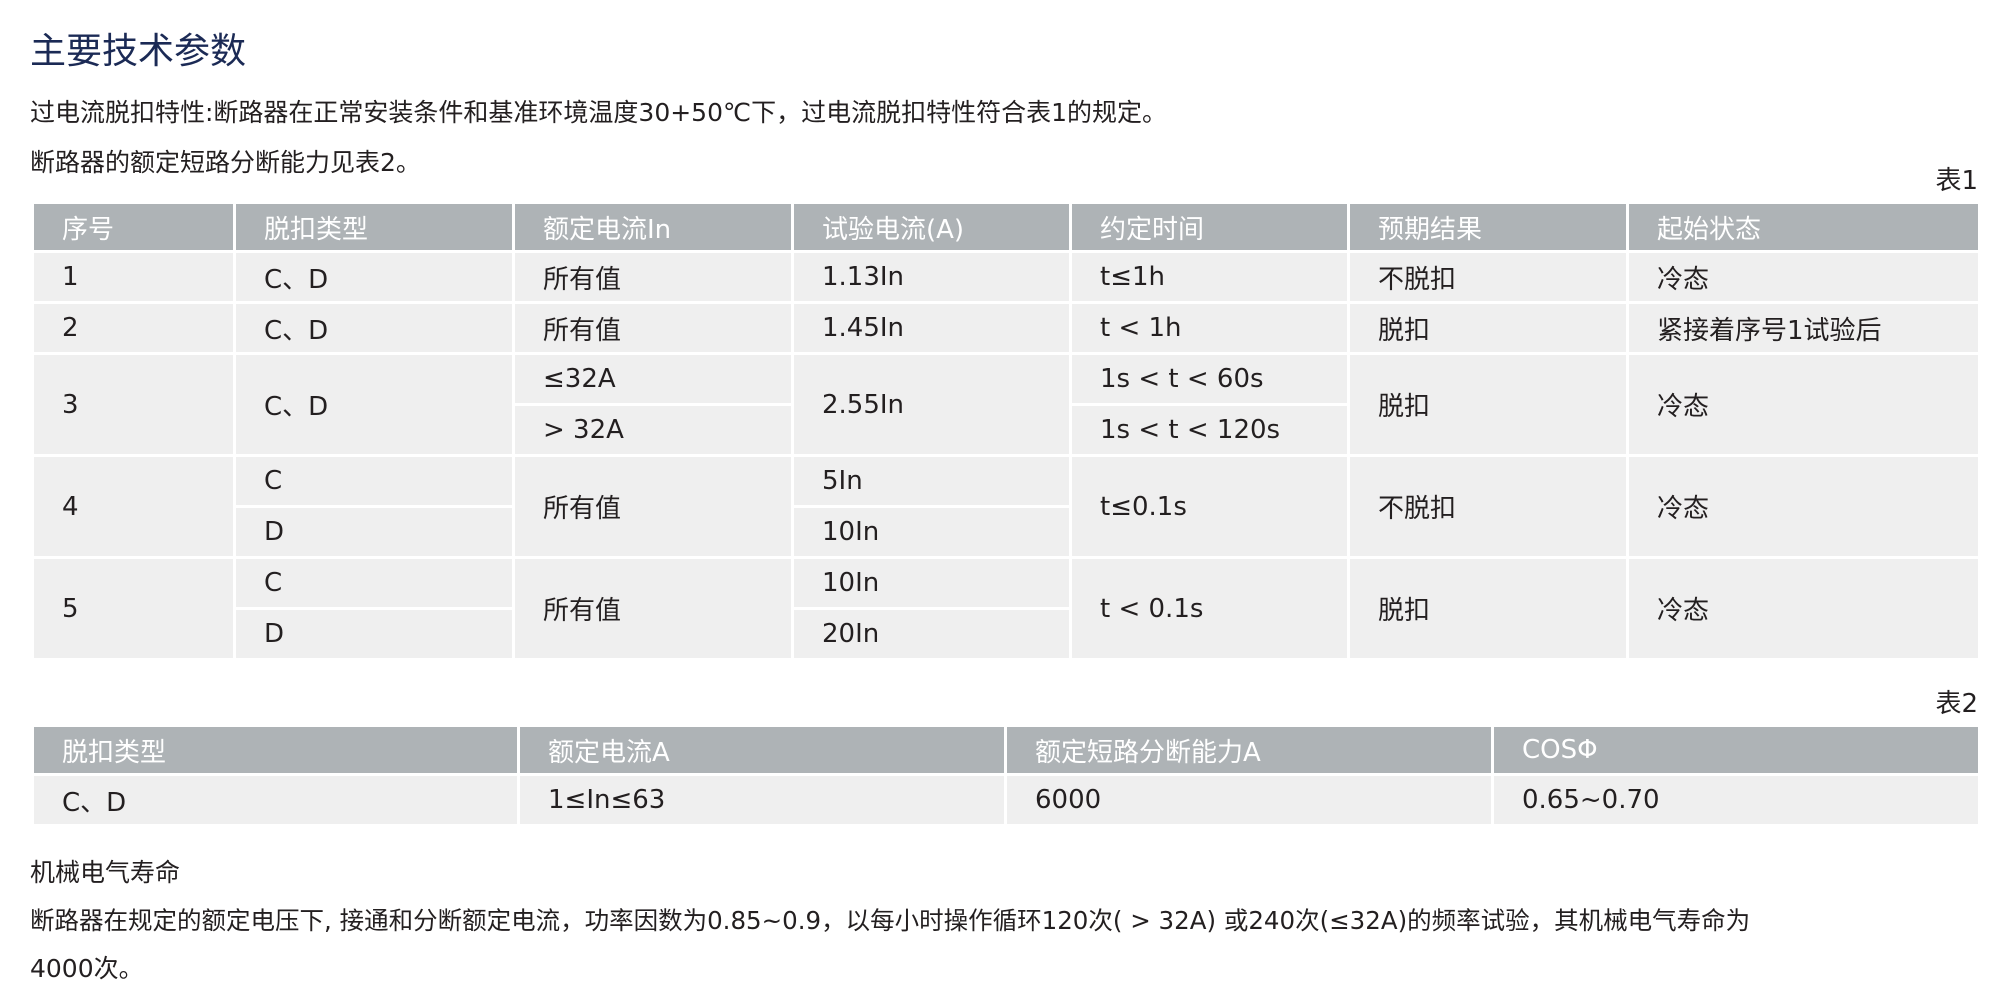 The width and height of the screenshot is (2000, 1003). What do you see at coordinates (1209, 277) in the screenshot?
I see `cell: t≤1h` at bounding box center [1209, 277].